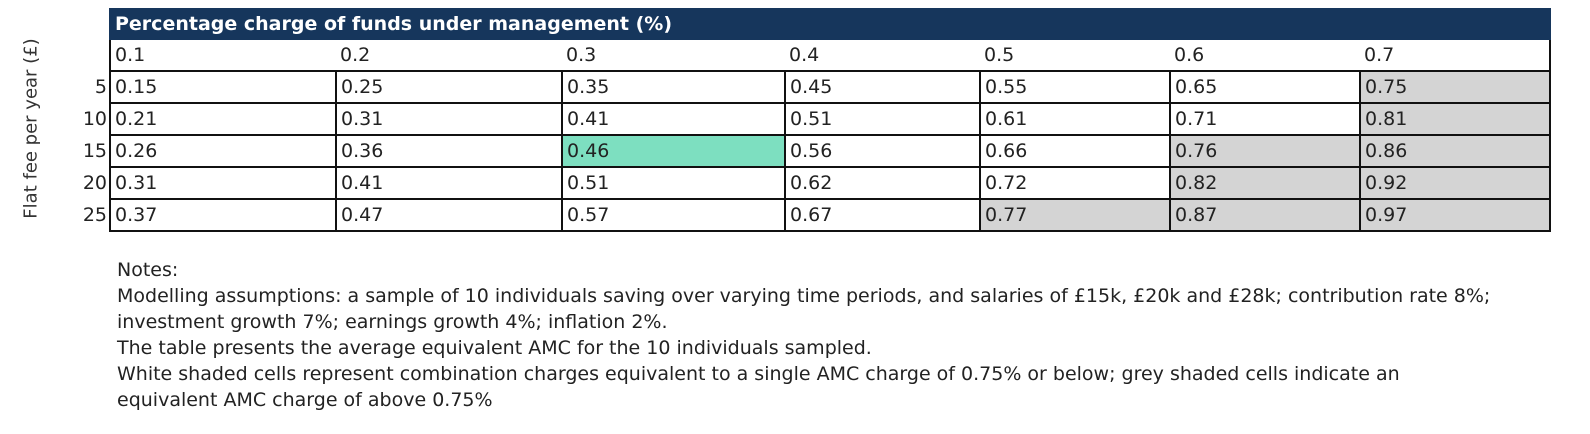 The width and height of the screenshot is (1590, 434). Describe the element at coordinates (223, 119) in the screenshot. I see `table-cell: 0.21` at that location.